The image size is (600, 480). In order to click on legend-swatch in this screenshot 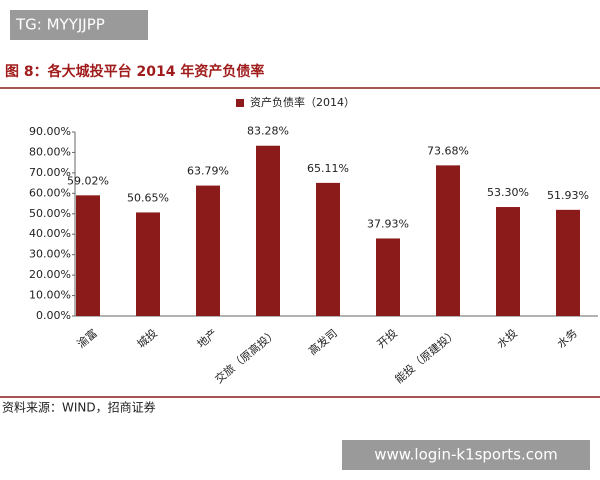, I will do `click(240, 103)`.